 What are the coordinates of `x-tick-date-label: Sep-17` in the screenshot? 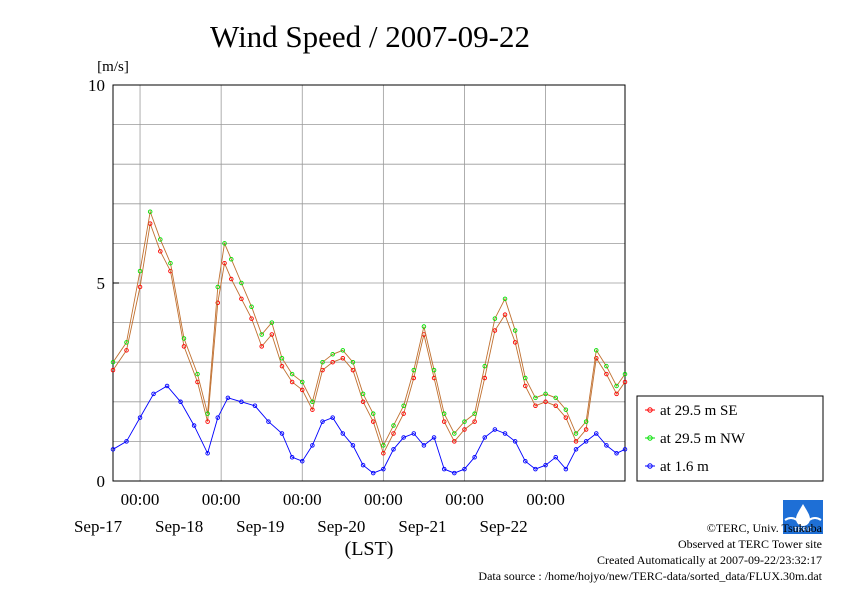 It's located at (98, 526).